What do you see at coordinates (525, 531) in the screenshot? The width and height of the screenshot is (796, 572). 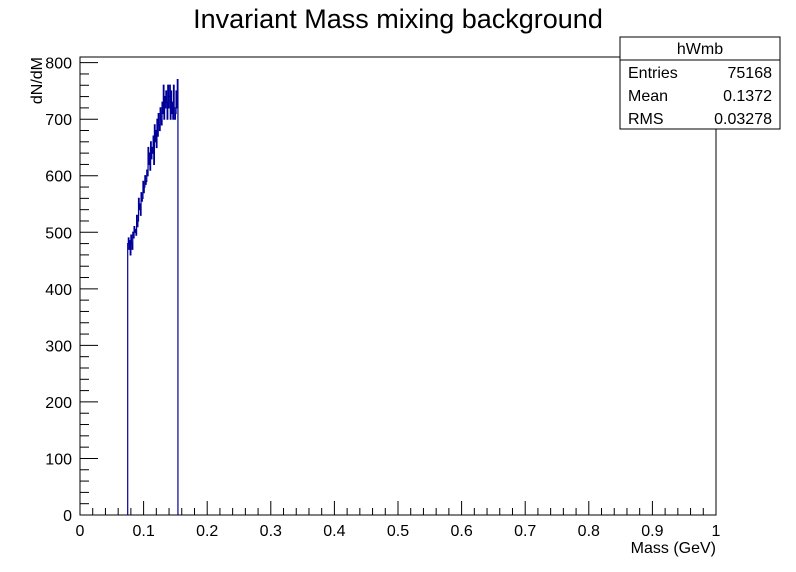 I see `x-tick-label: 0.7` at bounding box center [525, 531].